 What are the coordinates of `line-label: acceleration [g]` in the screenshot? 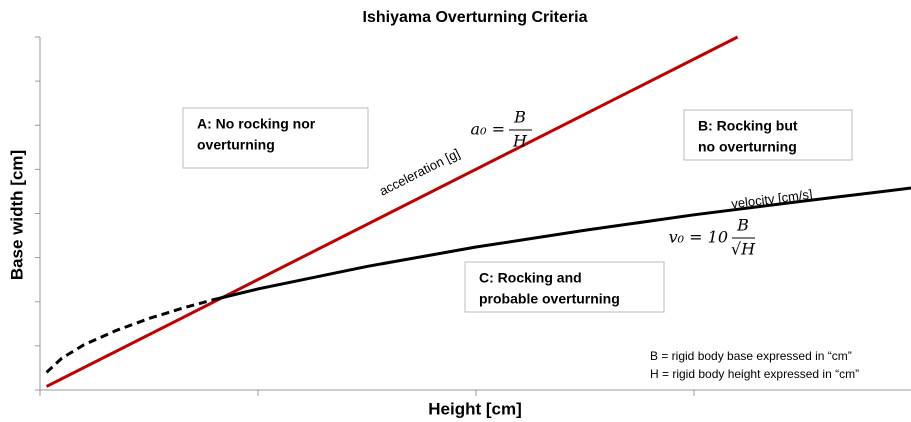 It's located at (419, 171).